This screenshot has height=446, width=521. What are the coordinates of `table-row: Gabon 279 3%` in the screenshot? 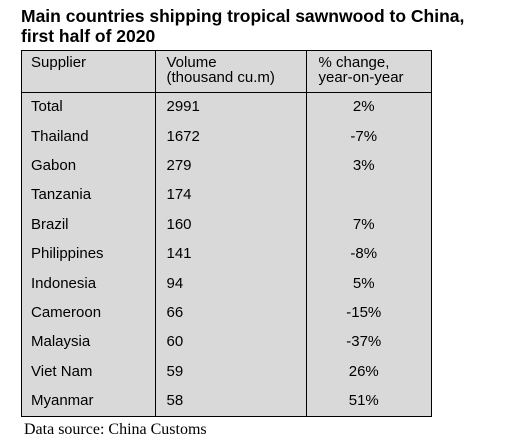 It's located at (226, 166).